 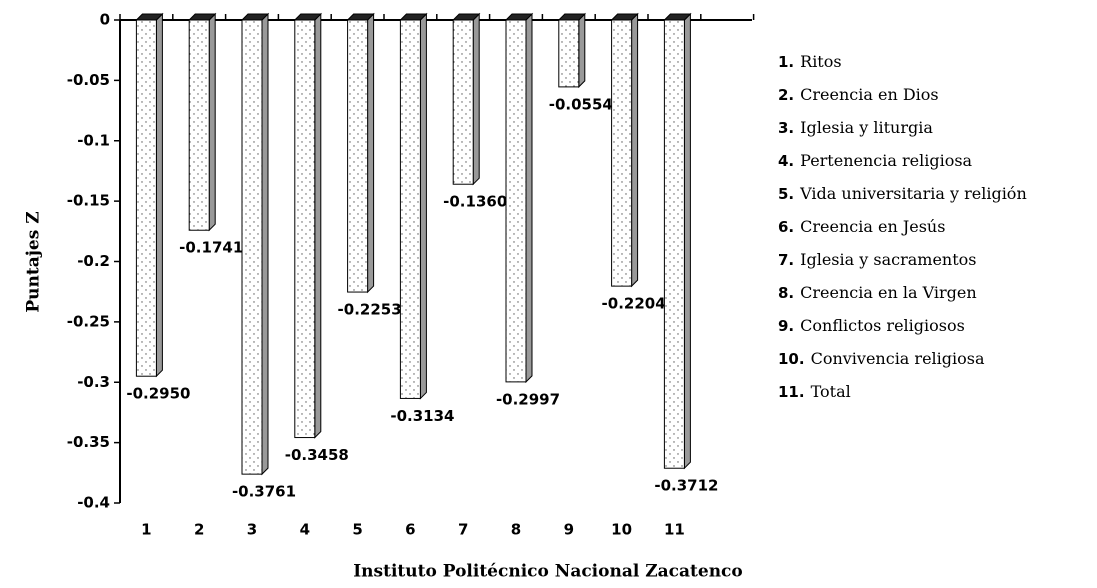 I want to click on legend-label: Creencia en la Virgen, so click(x=888, y=292).